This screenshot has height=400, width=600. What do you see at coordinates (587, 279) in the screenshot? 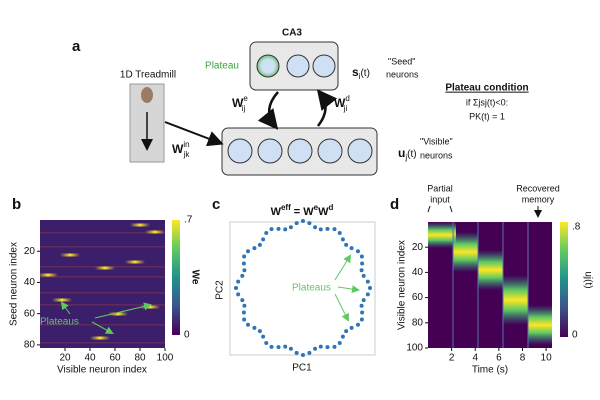
I see `colorbar-label: uj(t)` at bounding box center [587, 279].